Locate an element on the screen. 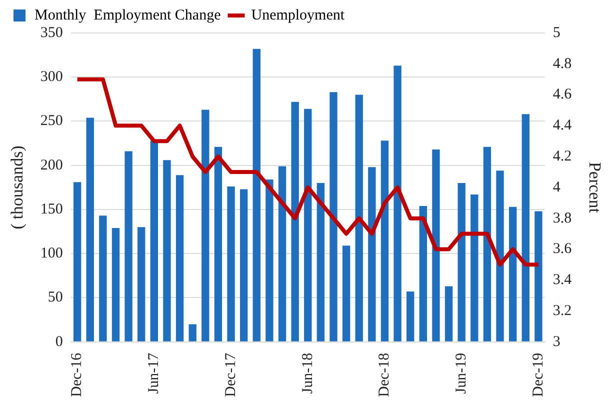 This screenshot has height=402, width=616. y-tick-label: 350 is located at coordinates (51, 32).